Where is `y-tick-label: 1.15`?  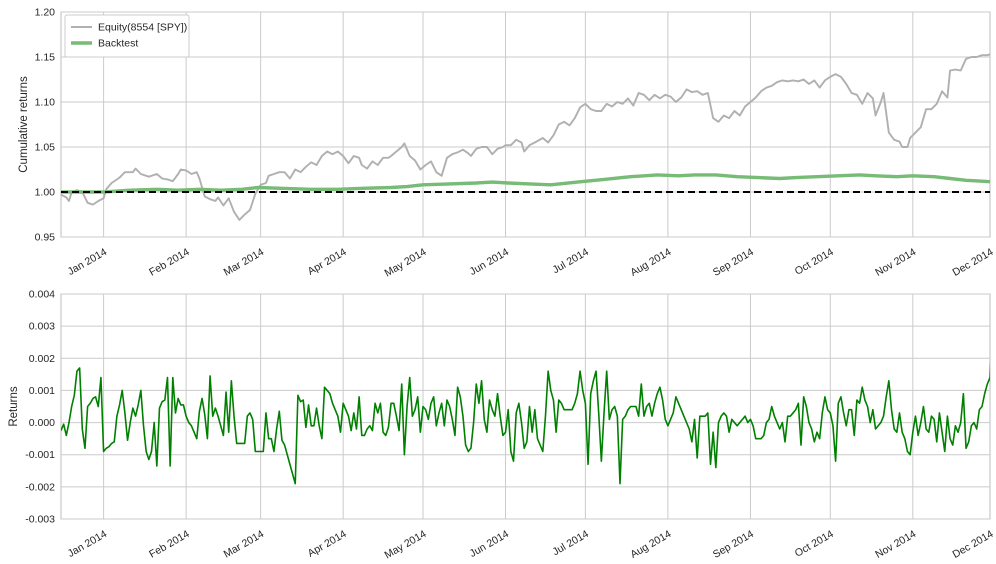
y-tick-label: 1.15 is located at coordinates (45, 58).